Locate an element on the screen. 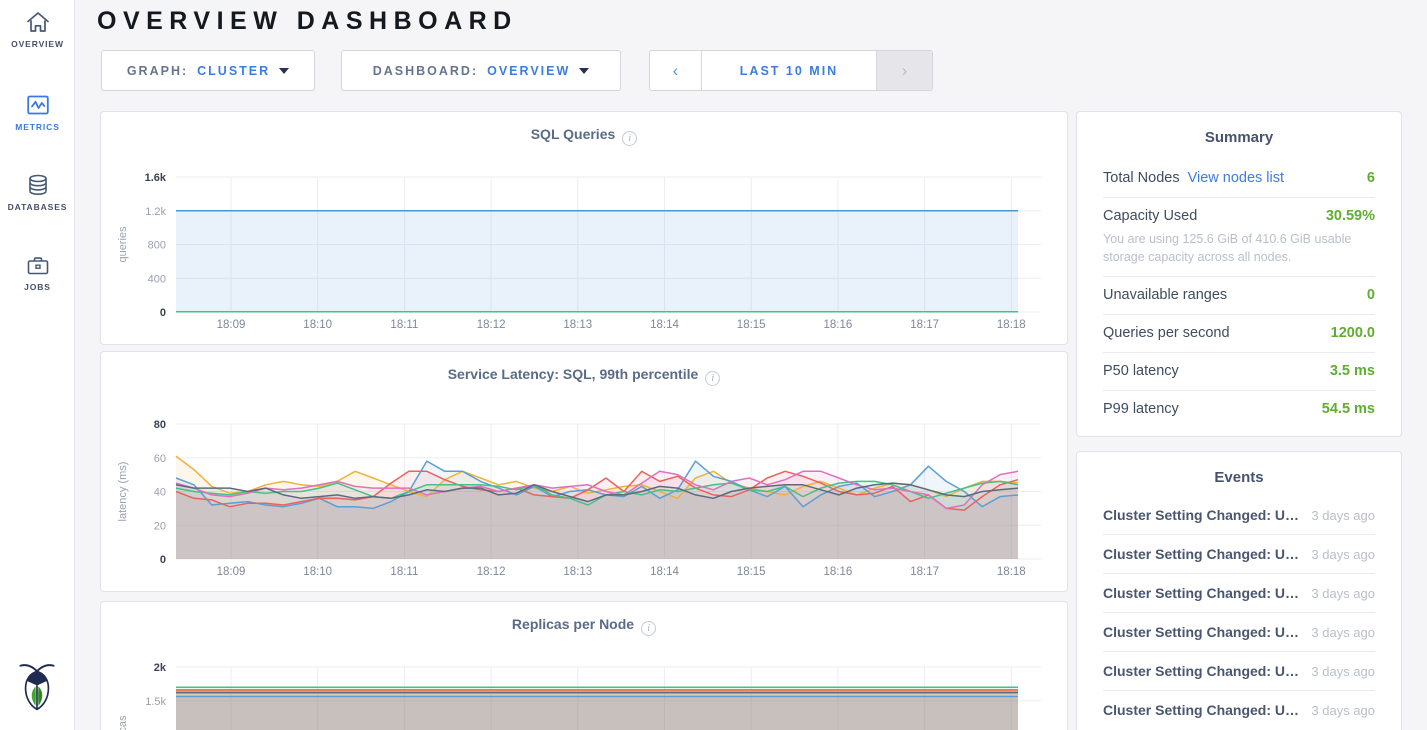 This screenshot has width=1427, height=730. svg-text: 60 is located at coordinates (160, 459).